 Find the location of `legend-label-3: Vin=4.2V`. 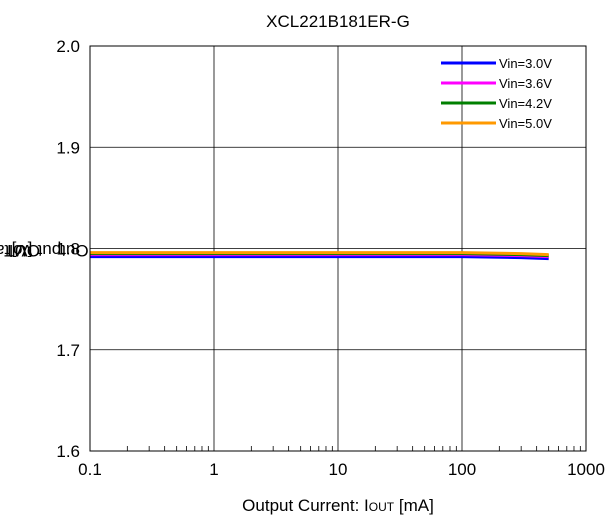

legend-label-3: Vin=4.2V is located at coordinates (525, 103).